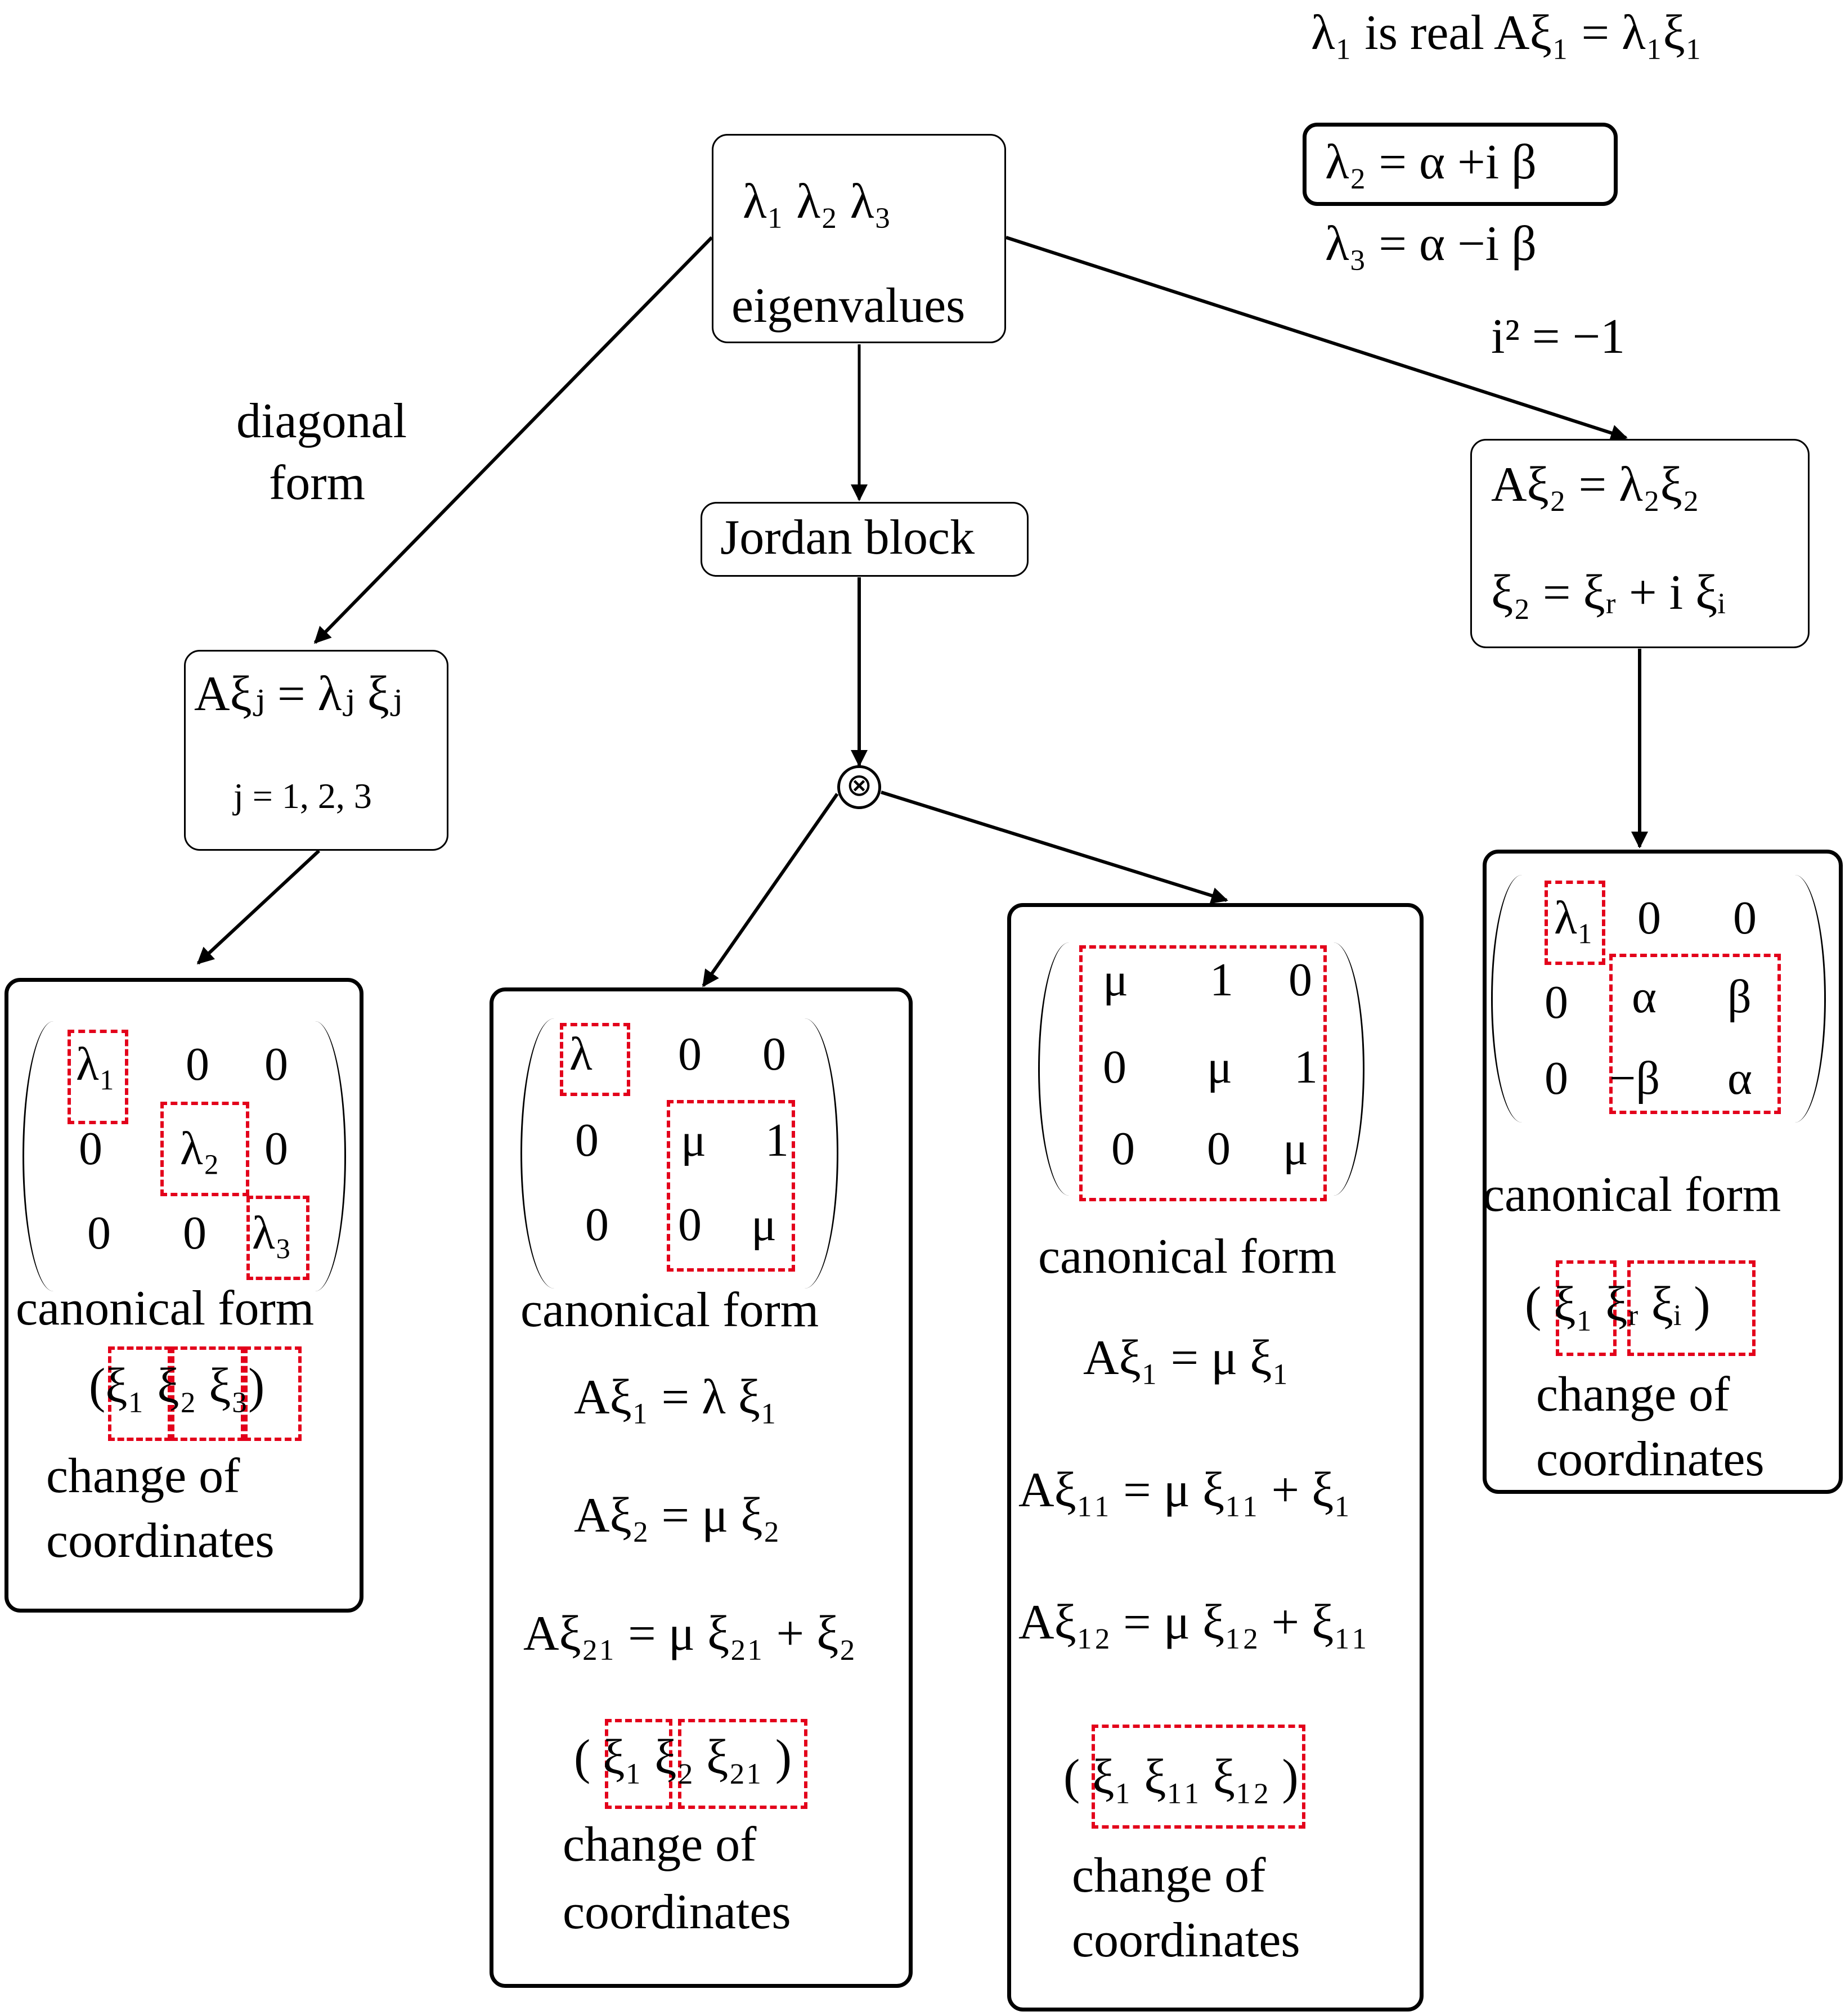  What do you see at coordinates (580, 1054) in the screenshot?
I see `matrix-cell: λ` at bounding box center [580, 1054].